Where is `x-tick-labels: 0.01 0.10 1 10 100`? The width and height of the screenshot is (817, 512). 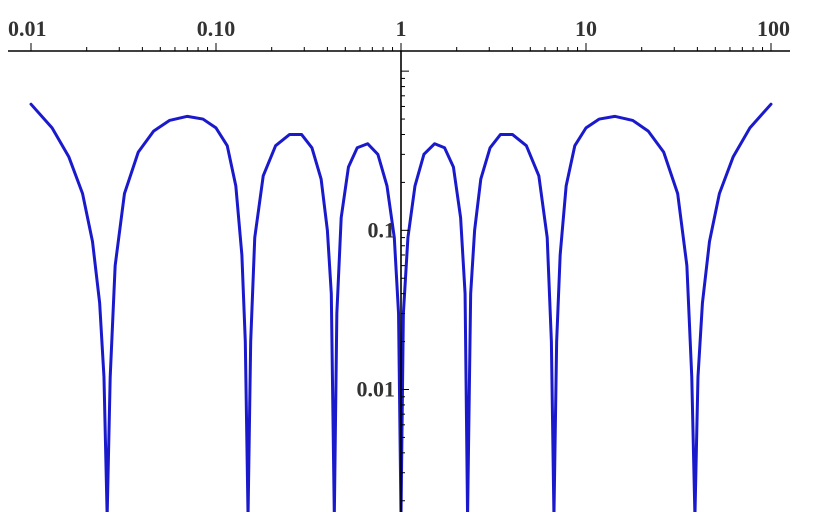 x-tick-labels: 0.01 0.10 1 10 100 is located at coordinates (399, 28).